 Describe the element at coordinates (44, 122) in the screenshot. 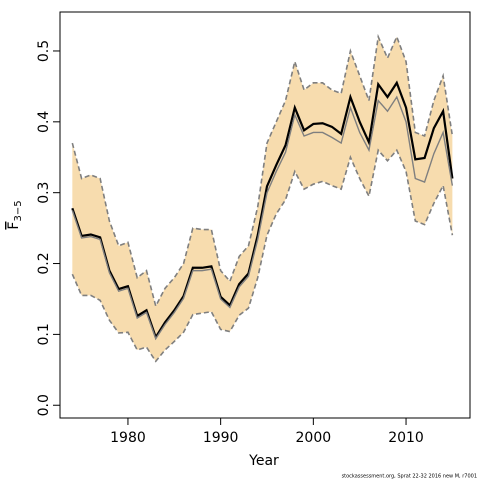

I see `y-tick-label: 0.4` at that location.